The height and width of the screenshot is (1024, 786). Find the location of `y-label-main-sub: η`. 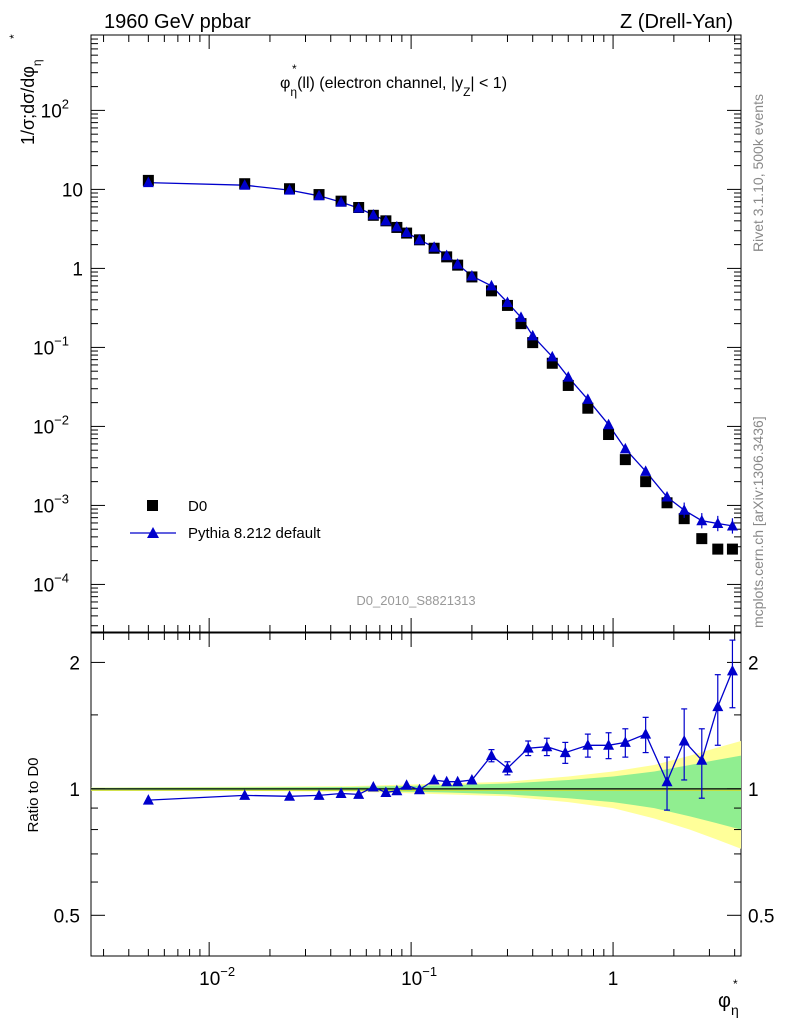

y-label-main-sub: η is located at coordinates (37, 62).